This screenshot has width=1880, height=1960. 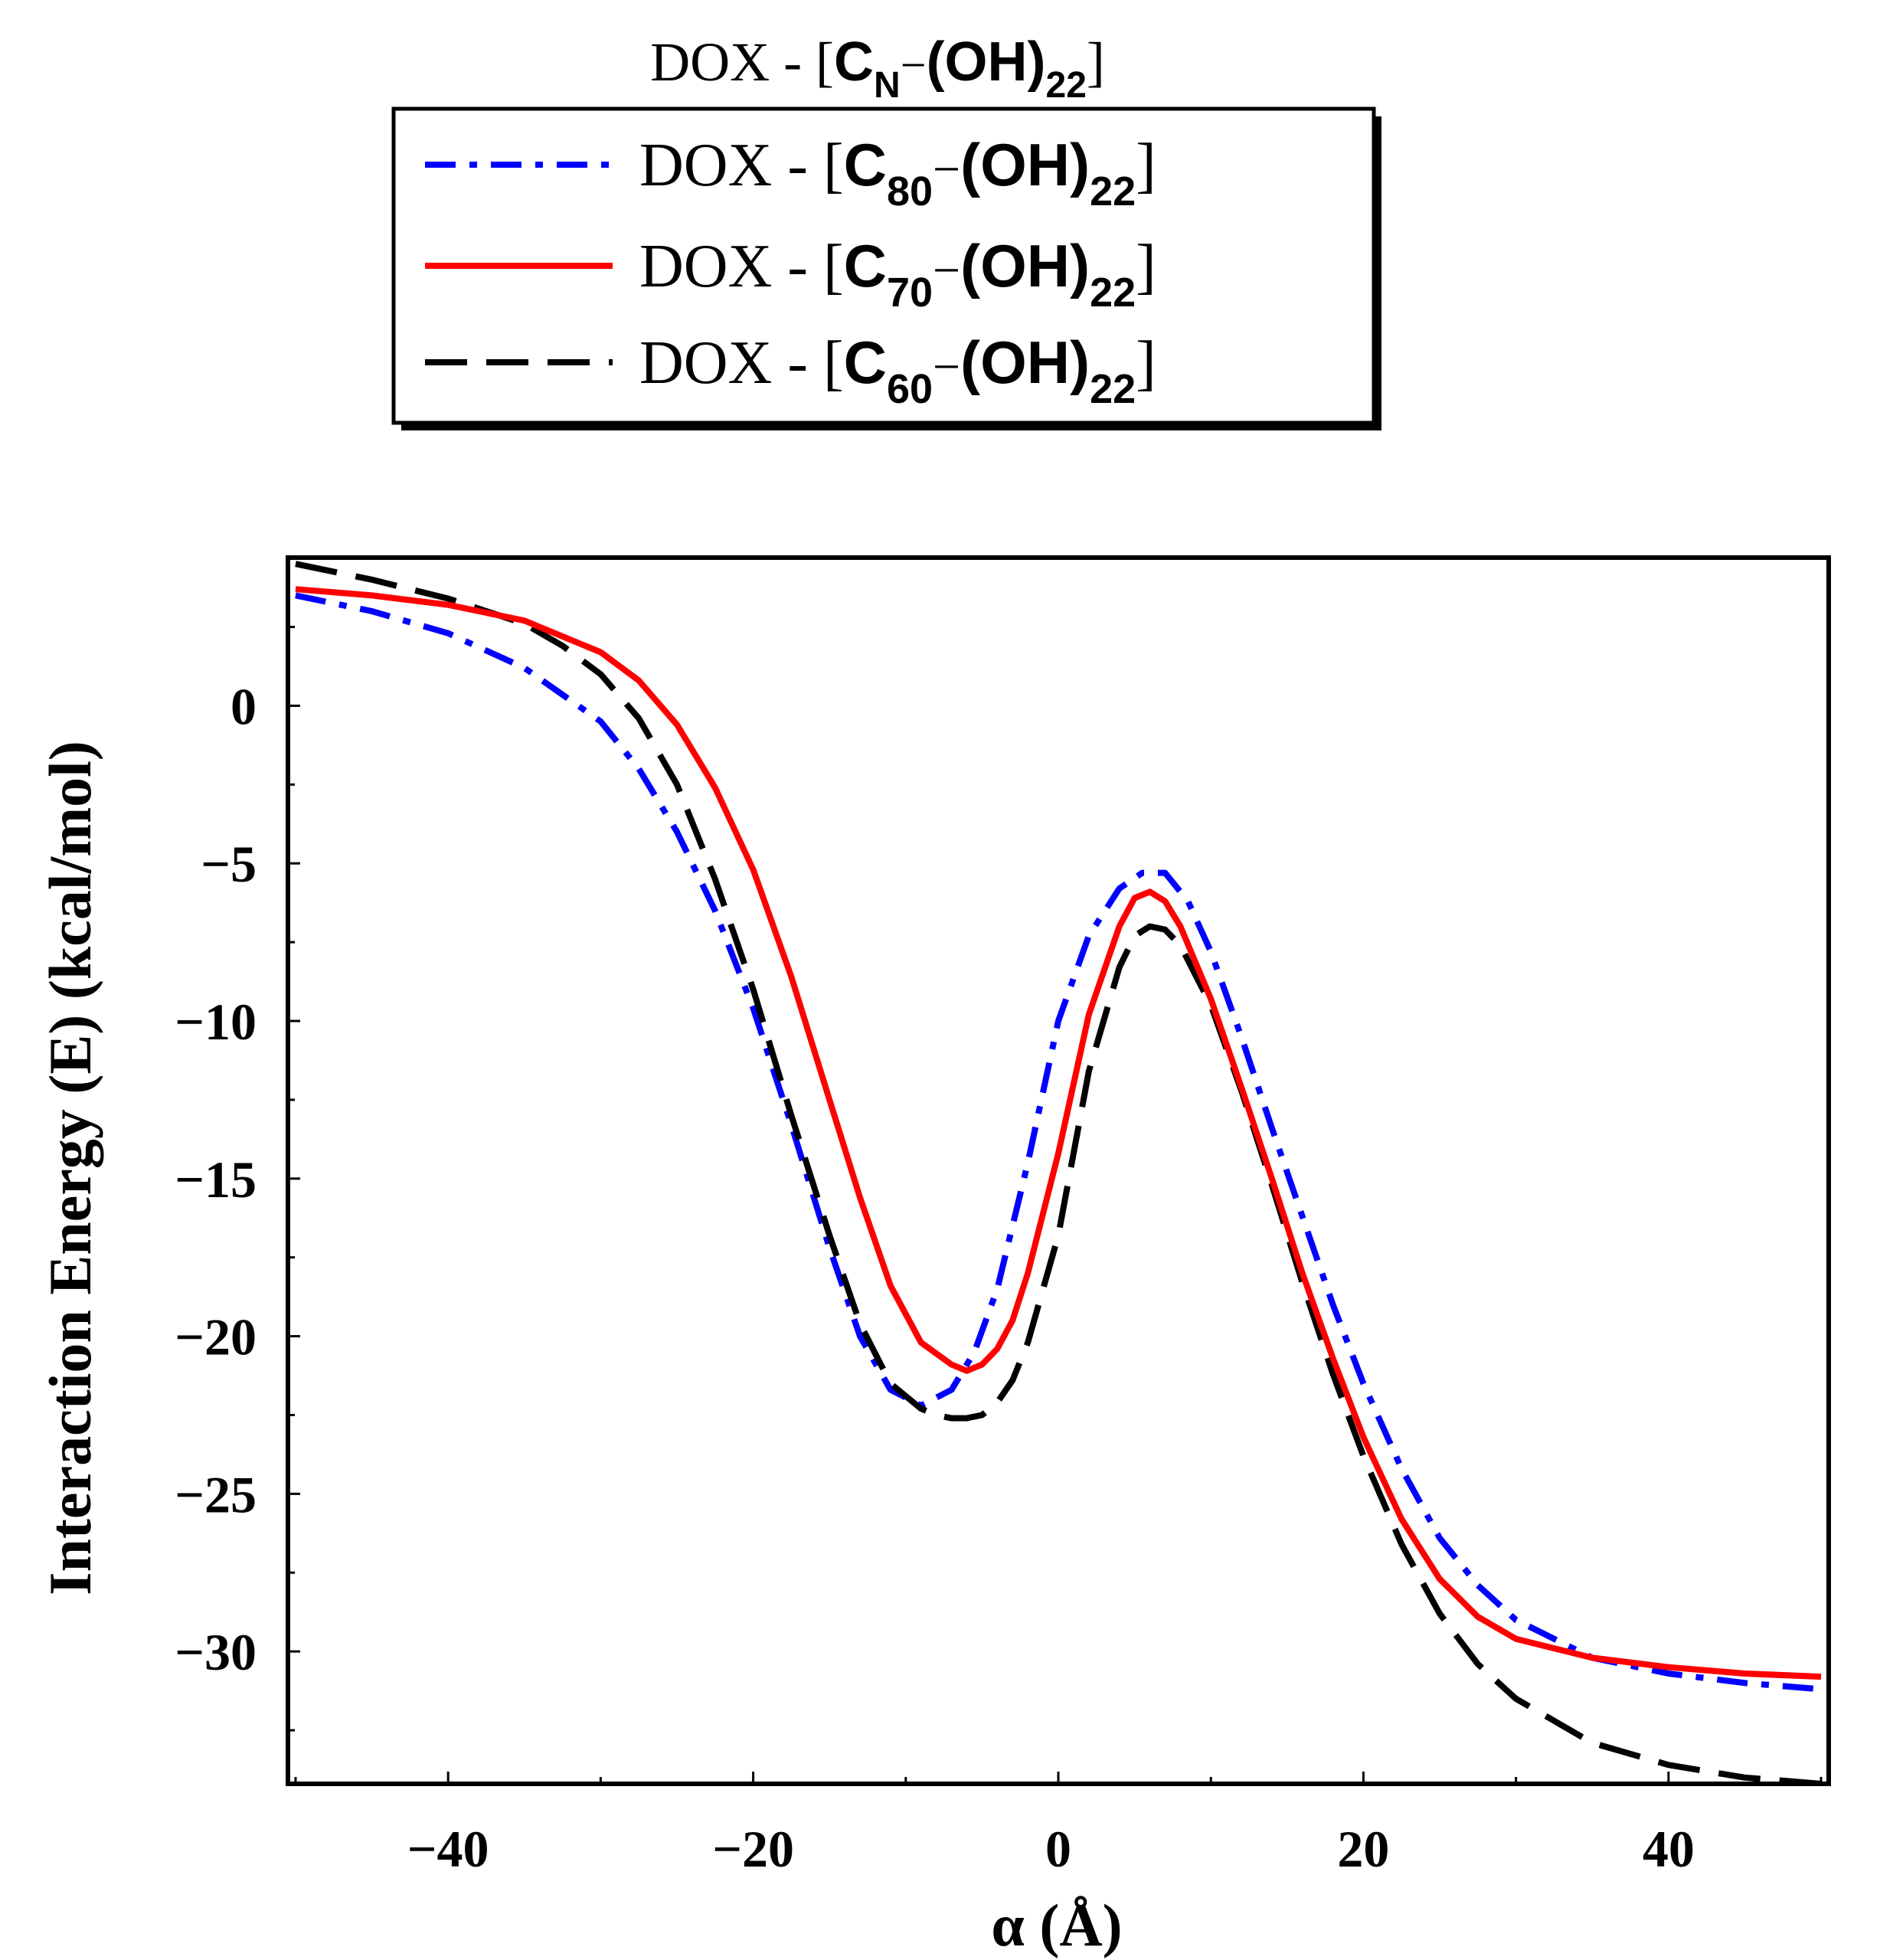 I want to click on x-tick-label: −20, so click(x=753, y=1849).